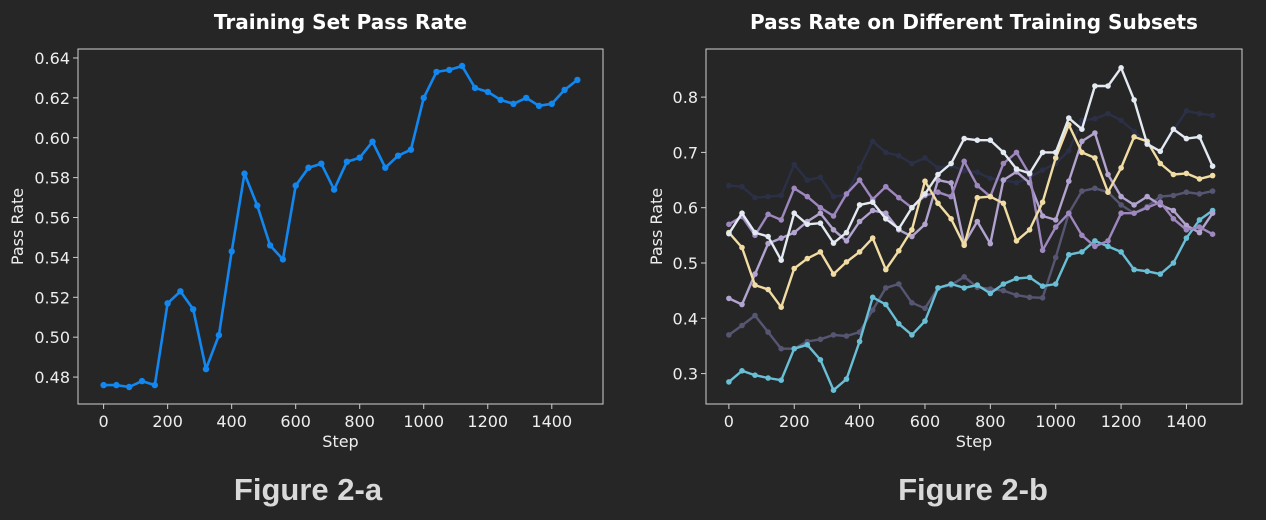  I want to click on x-tick-label: 800, so click(359, 421).